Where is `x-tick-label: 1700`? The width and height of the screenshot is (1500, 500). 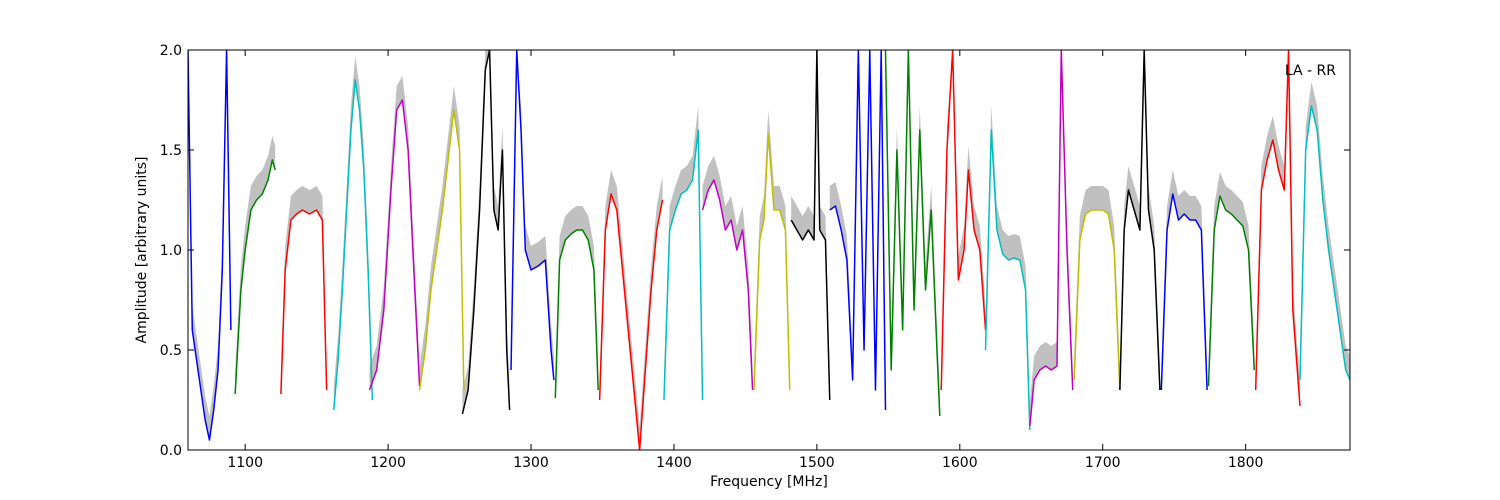 x-tick-label: 1700 is located at coordinates (1103, 463).